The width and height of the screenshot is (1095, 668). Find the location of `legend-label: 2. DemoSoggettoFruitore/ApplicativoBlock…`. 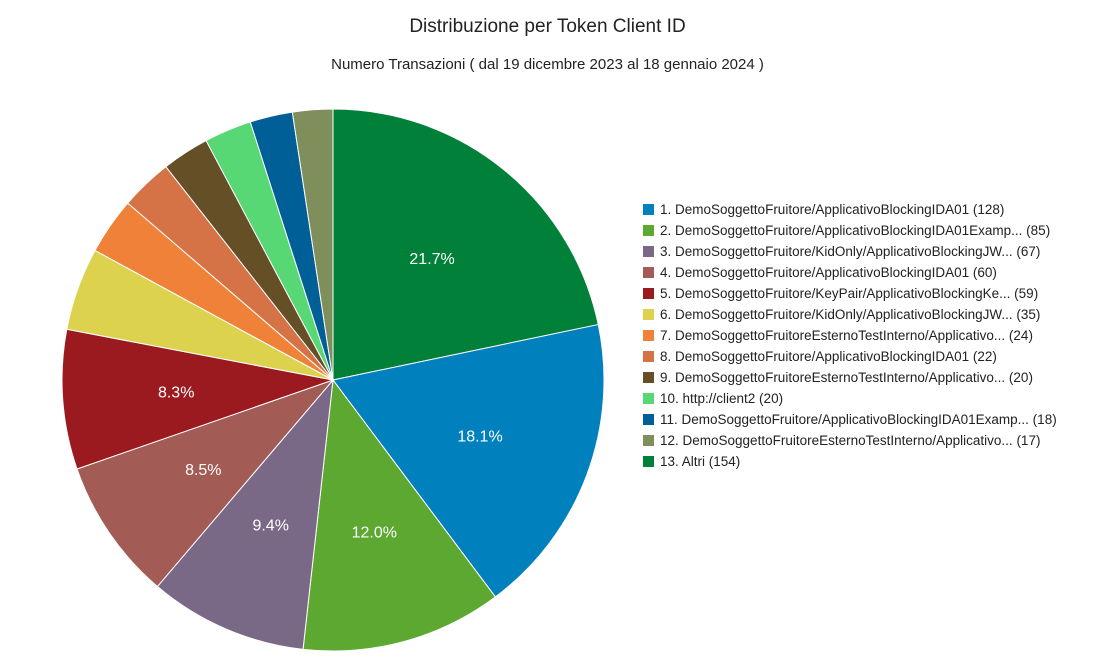

legend-label: 2. DemoSoggettoFruitore/ApplicativoBlock… is located at coordinates (855, 230).